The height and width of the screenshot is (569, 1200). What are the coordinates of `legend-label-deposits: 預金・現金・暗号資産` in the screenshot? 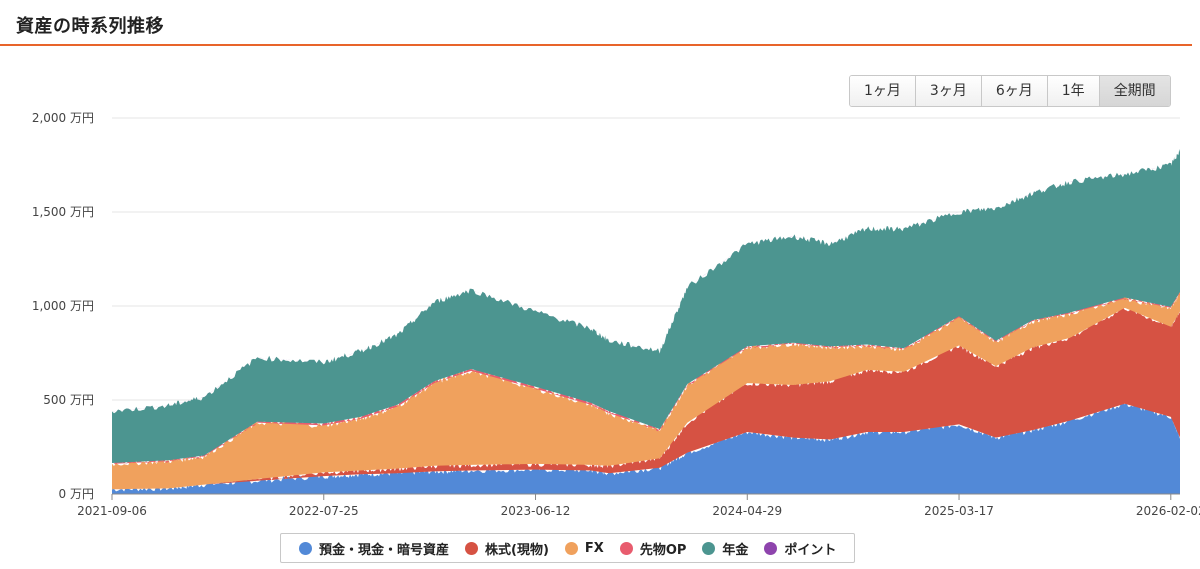 It's located at (384, 550).